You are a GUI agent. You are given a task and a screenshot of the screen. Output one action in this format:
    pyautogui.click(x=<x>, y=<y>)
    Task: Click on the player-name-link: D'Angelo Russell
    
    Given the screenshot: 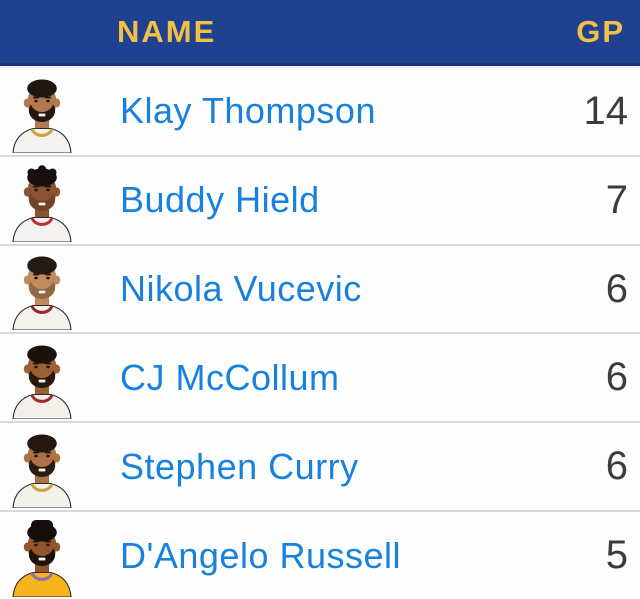 What is the action you would take?
    pyautogui.click(x=261, y=555)
    